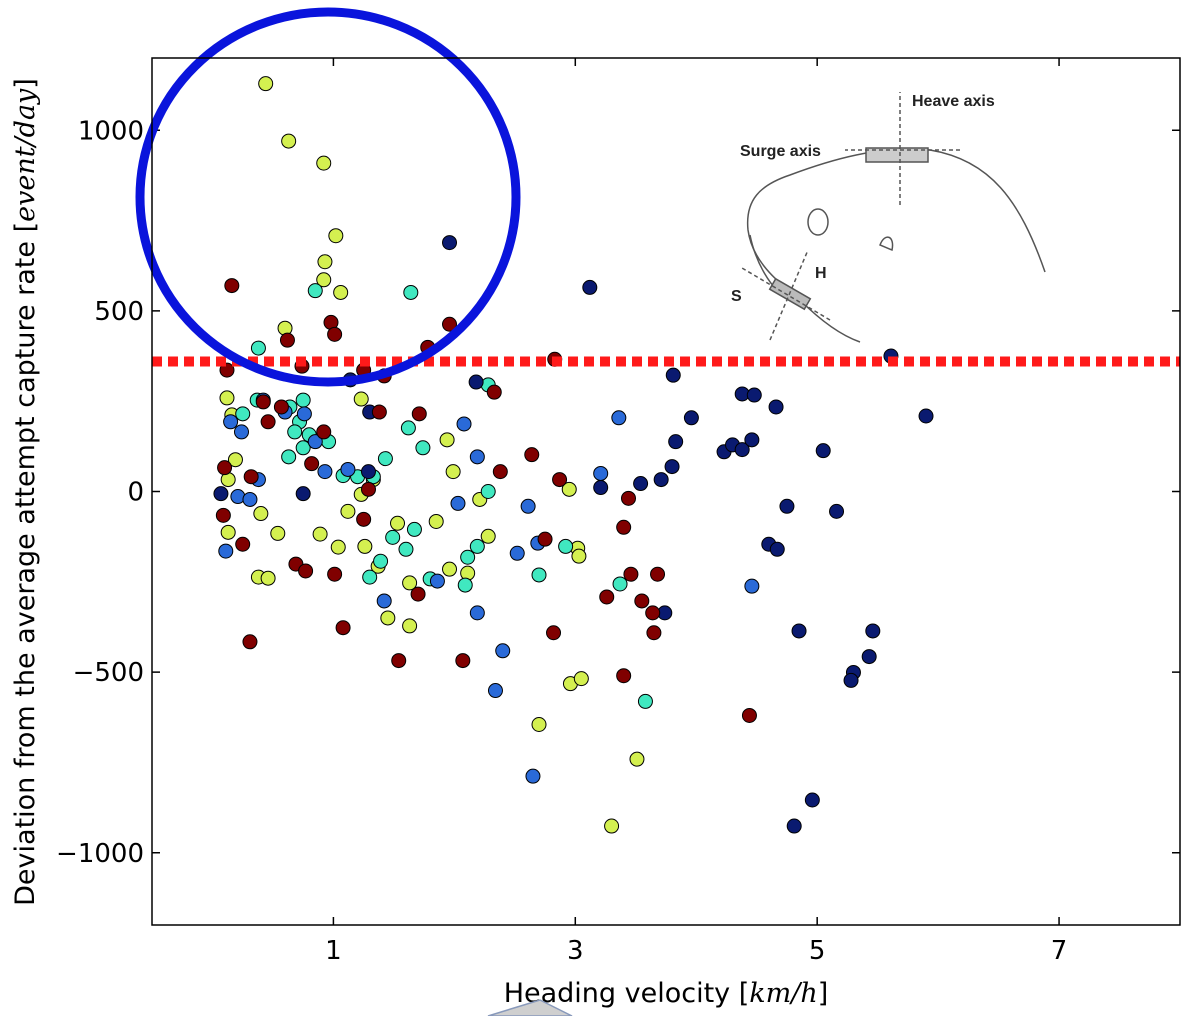 Image resolution: width=1187 pixels, height=1016 pixels. I want to click on y-tick-label: 0, so click(135, 493).